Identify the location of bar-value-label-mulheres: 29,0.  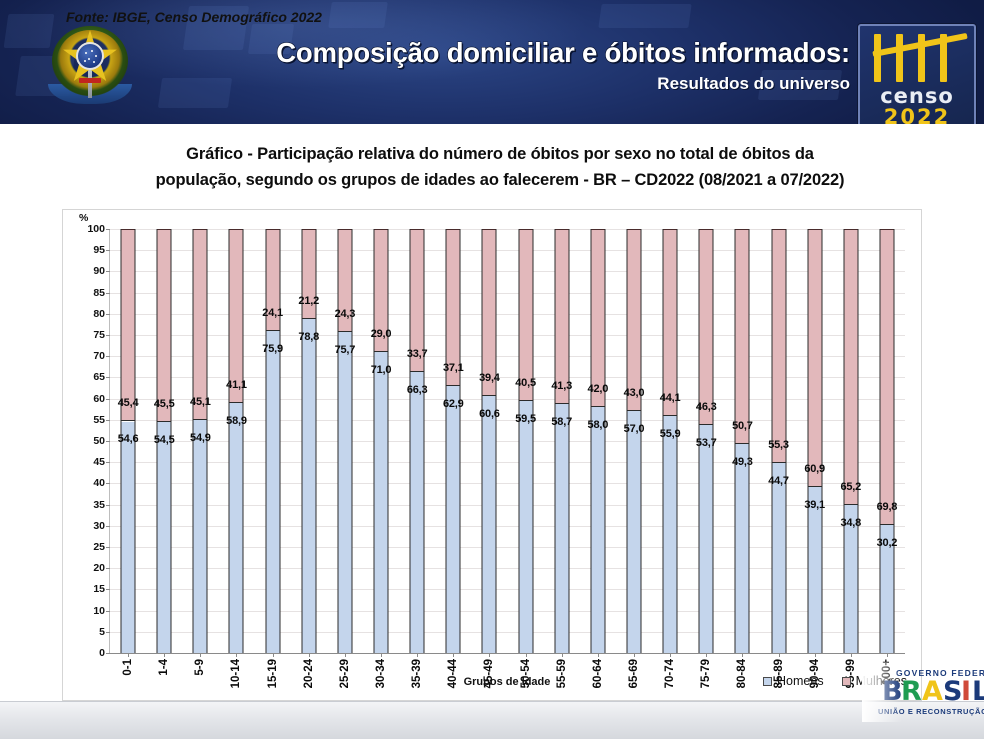
(381, 333).